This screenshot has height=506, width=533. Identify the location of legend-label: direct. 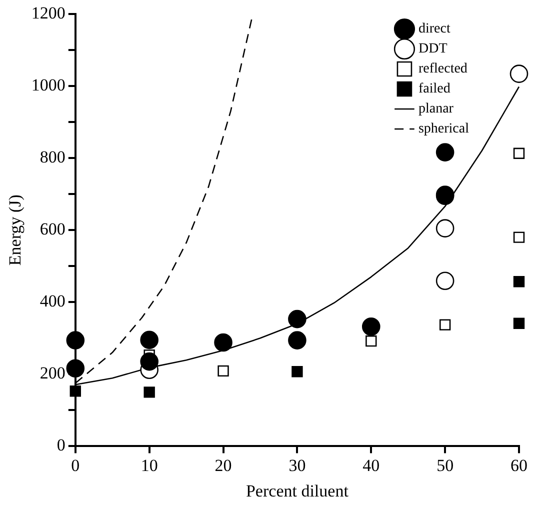
(434, 29).